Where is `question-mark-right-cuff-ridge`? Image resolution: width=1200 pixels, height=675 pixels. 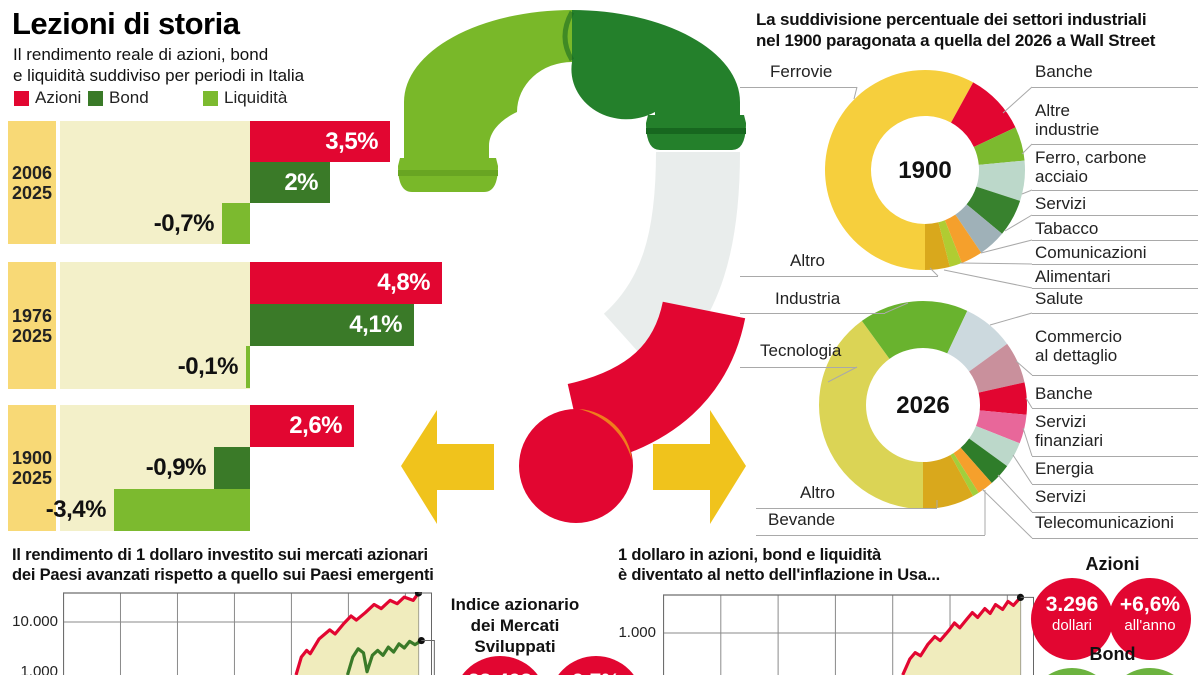
question-mark-right-cuff-ridge is located at coordinates (696, 131).